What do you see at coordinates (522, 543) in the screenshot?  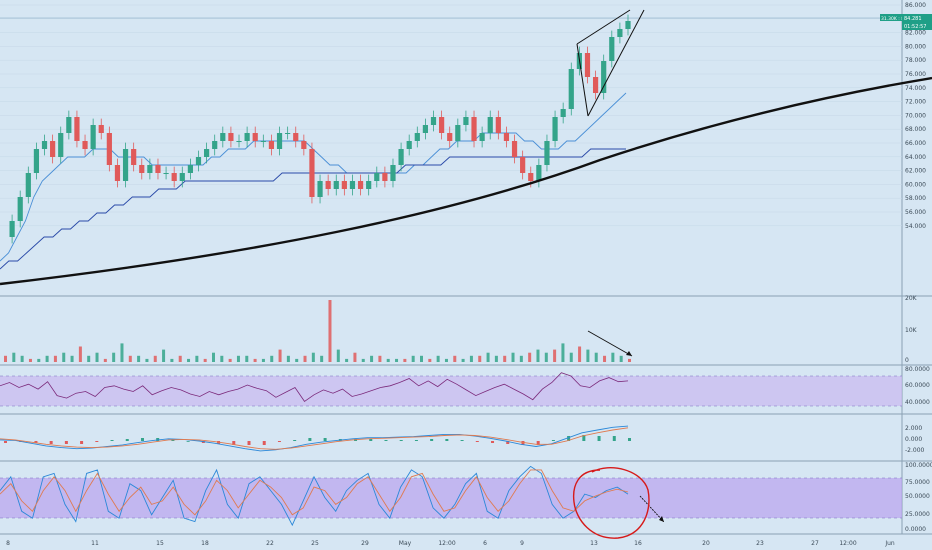 I see `date-tick-label: 9` at bounding box center [522, 543].